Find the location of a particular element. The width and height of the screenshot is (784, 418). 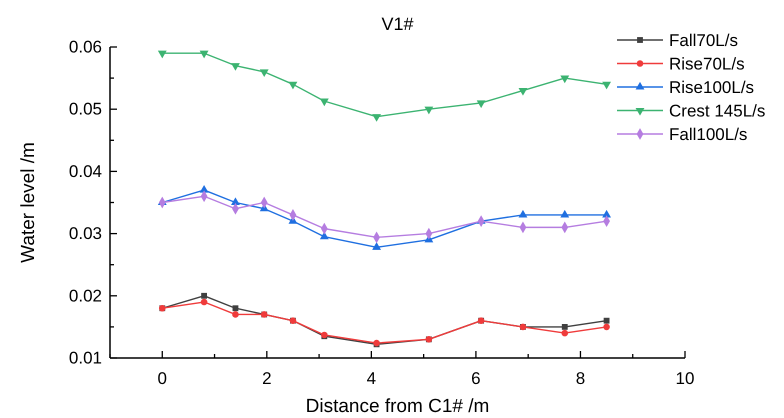

x-tick-label: 0 is located at coordinates (163, 378).